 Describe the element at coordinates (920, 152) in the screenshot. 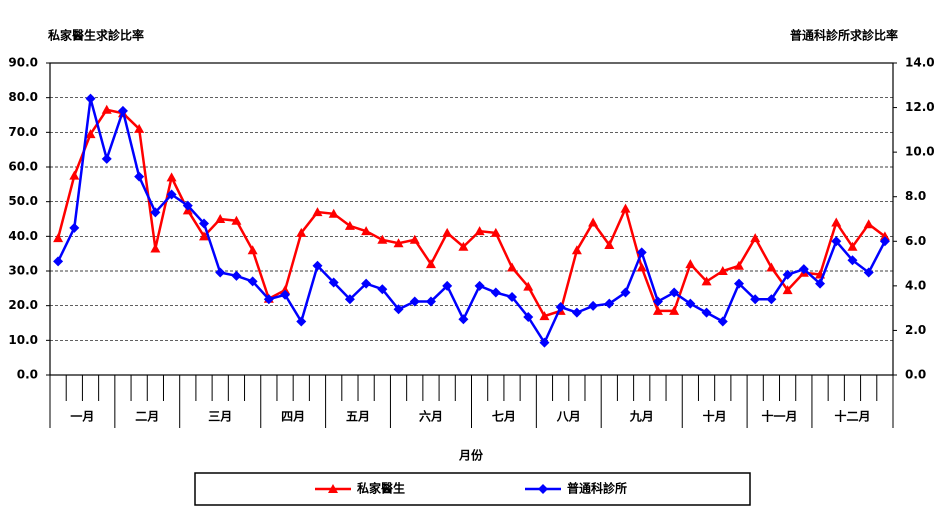

I see `y2-tick-label: 10.0` at that location.